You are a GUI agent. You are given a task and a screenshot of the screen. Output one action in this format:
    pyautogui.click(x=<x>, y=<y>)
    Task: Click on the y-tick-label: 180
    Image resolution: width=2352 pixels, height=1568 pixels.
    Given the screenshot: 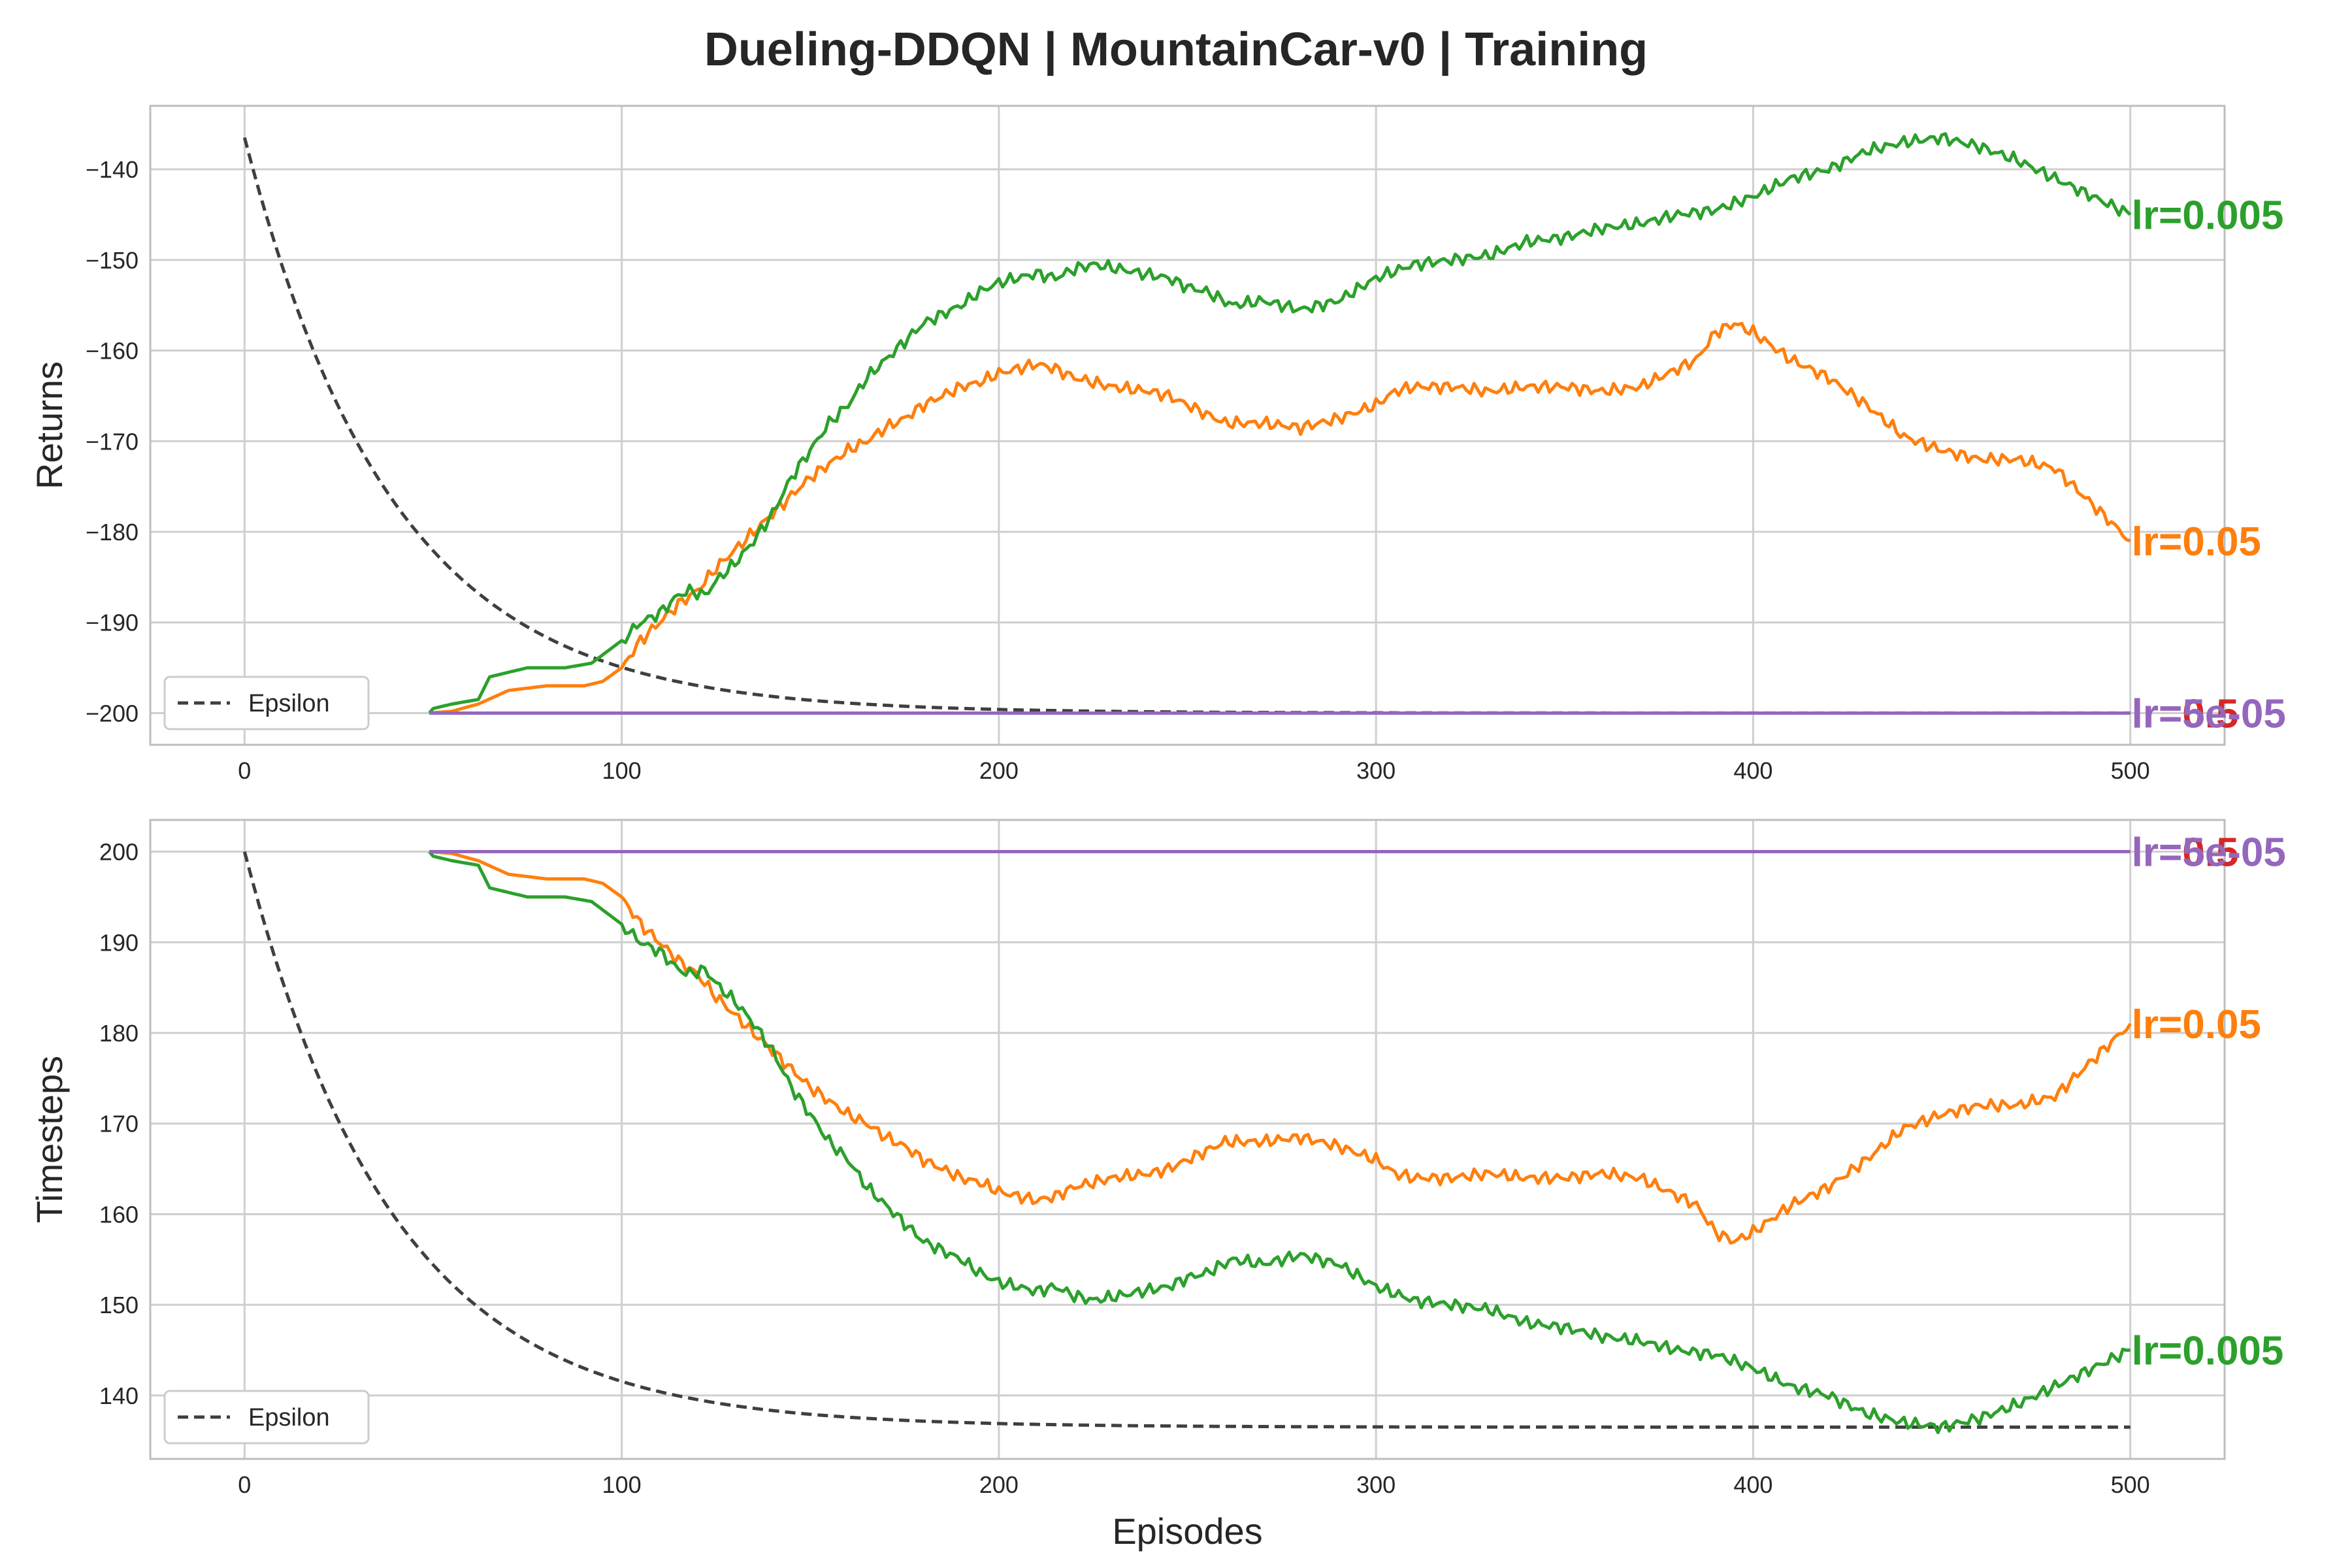 What is the action you would take?
    pyautogui.click(x=119, y=1033)
    